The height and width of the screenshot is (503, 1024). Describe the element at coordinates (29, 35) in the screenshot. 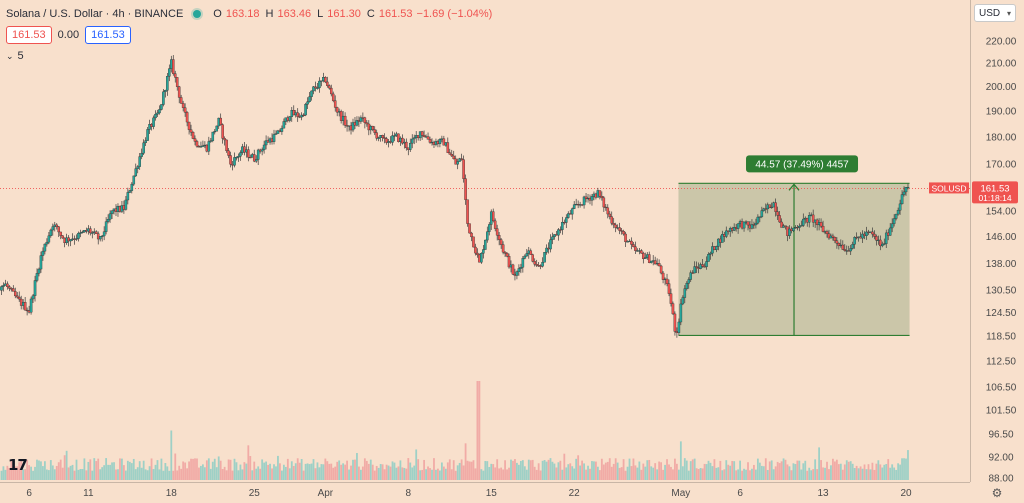

I see `sell-price-button: 161.53` at that location.